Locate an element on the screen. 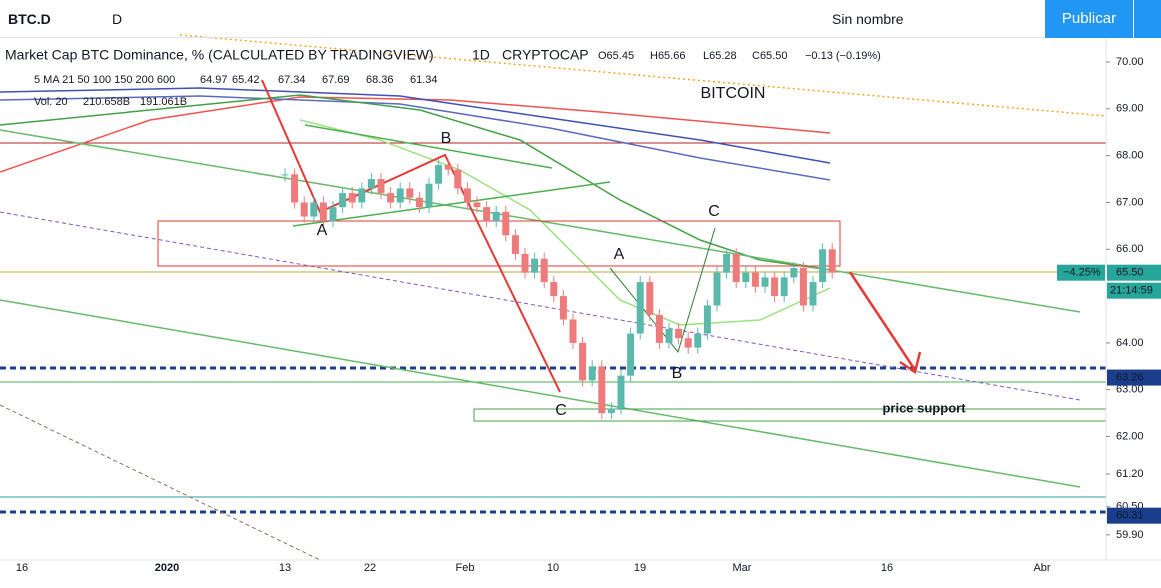 The image size is (1161, 588). publish-menu is located at coordinates (1147, 19).